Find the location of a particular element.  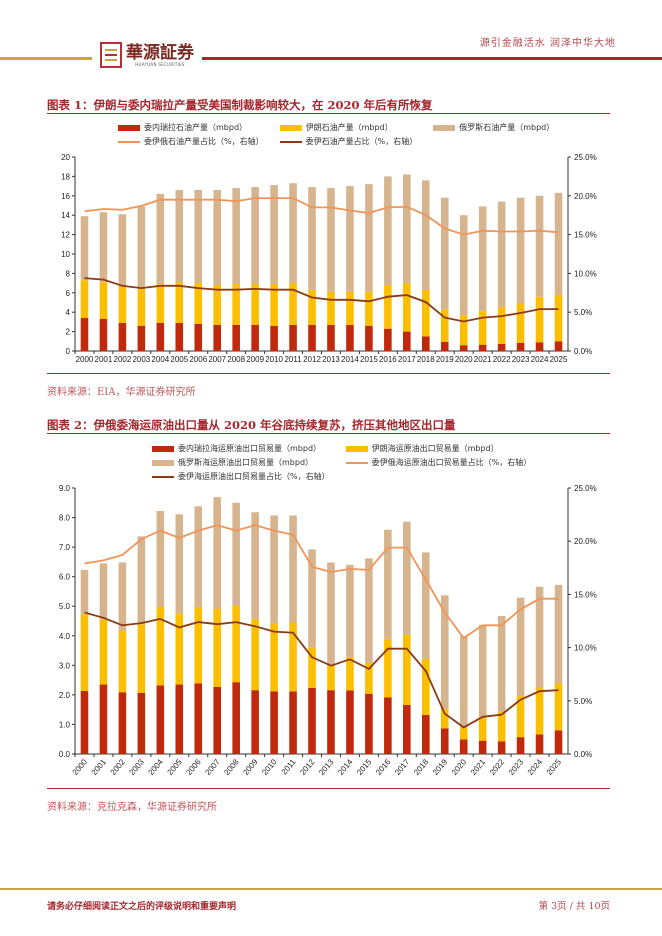

x-tick-label: 2017 is located at coordinates (402, 767).